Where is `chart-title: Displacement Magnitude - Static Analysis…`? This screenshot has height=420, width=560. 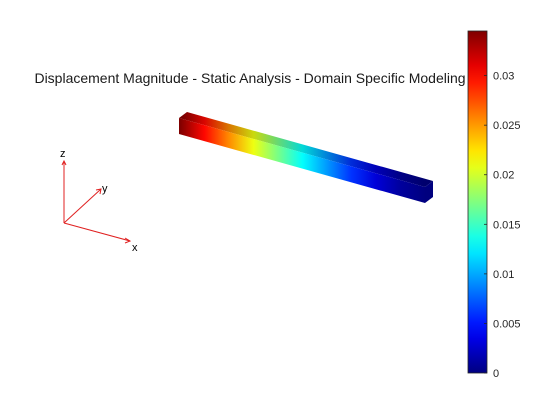
chart-title: Displacement Magnitude - Static Analysis… is located at coordinates (250, 78).